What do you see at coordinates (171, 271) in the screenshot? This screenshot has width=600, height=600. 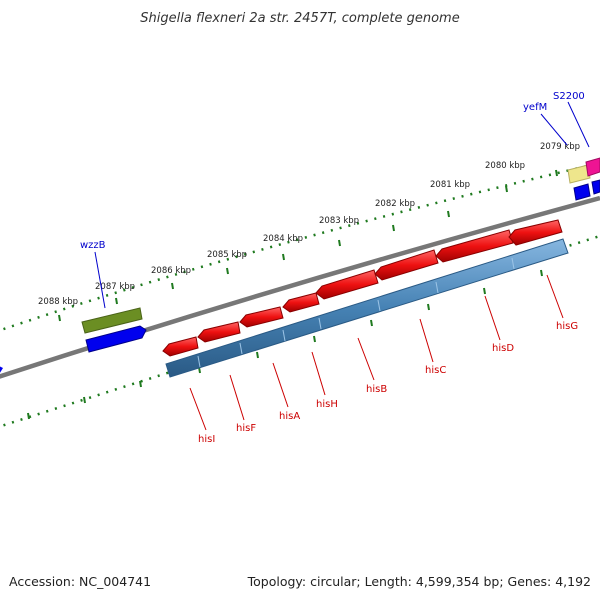 I see `kbp-label-2086: 2086 kbp` at bounding box center [171, 271].